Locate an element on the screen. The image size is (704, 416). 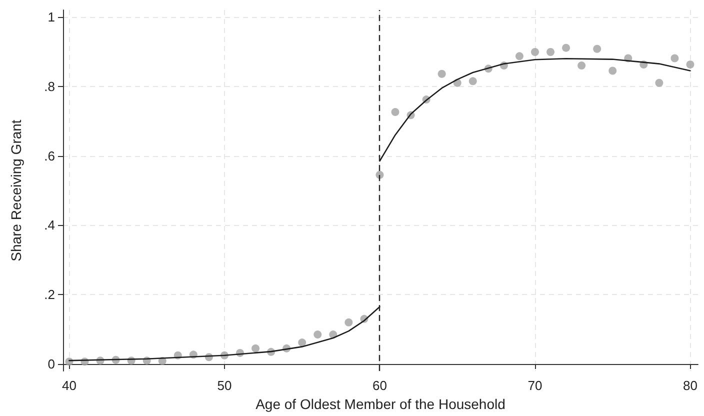
y-tick-label: .4 is located at coordinates (49, 225).